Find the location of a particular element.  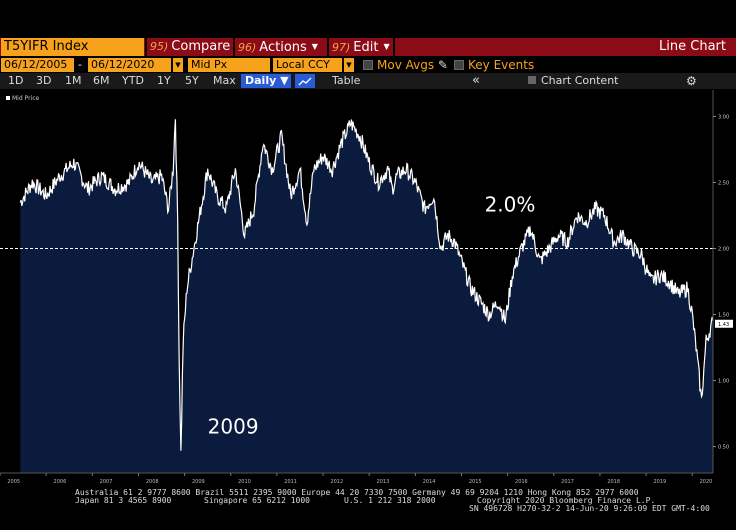

chart-content-button: Chart Content is located at coordinates (573, 81).